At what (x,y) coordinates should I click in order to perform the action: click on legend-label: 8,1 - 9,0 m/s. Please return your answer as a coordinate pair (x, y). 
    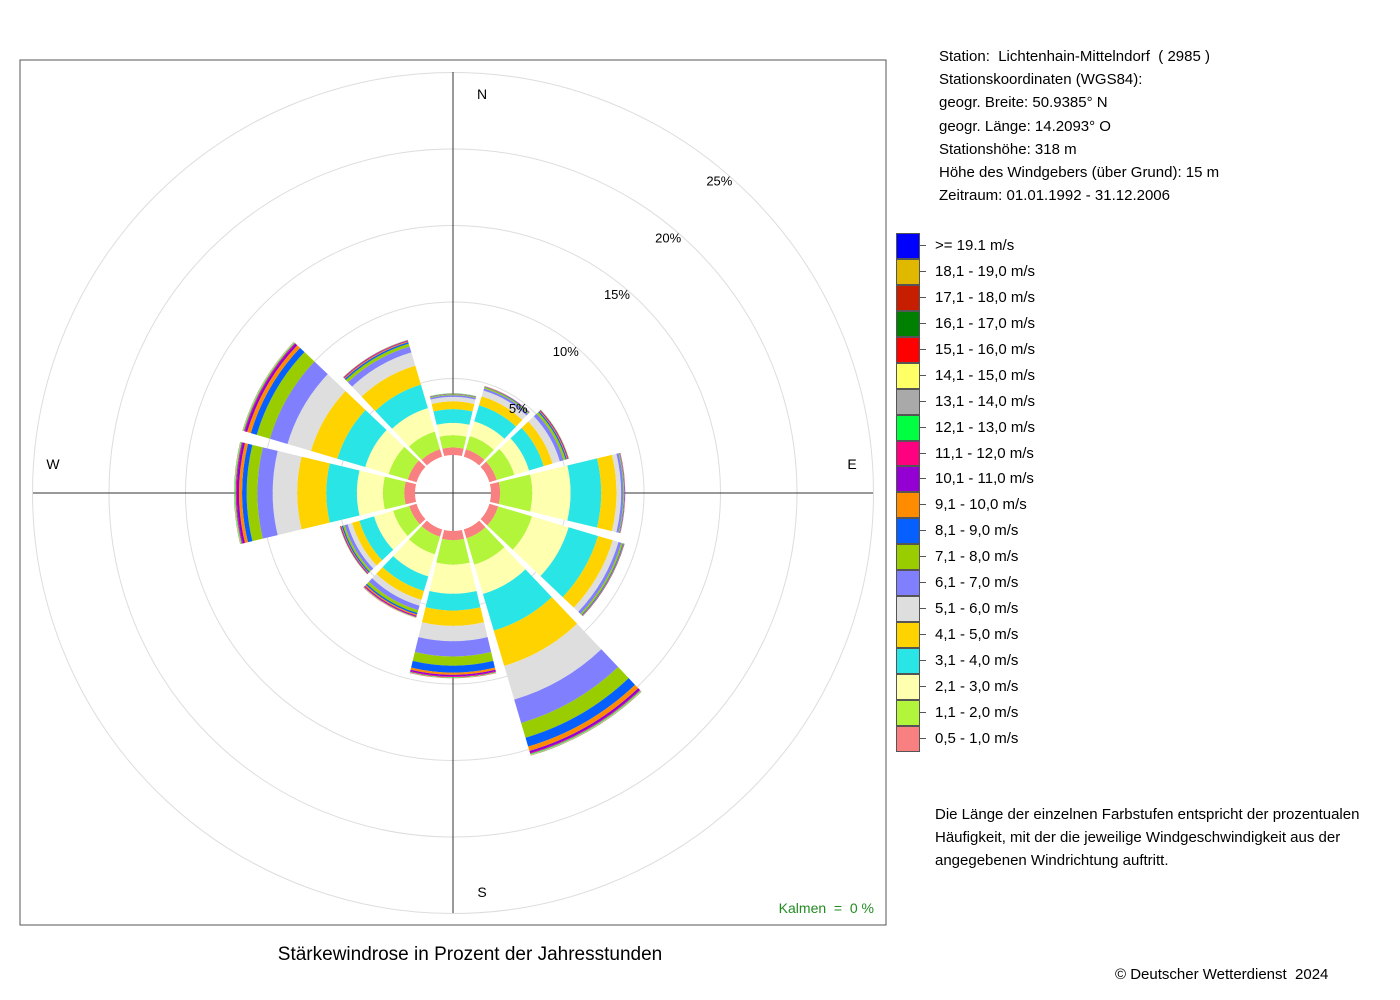
    Looking at the image, I should click on (977, 531).